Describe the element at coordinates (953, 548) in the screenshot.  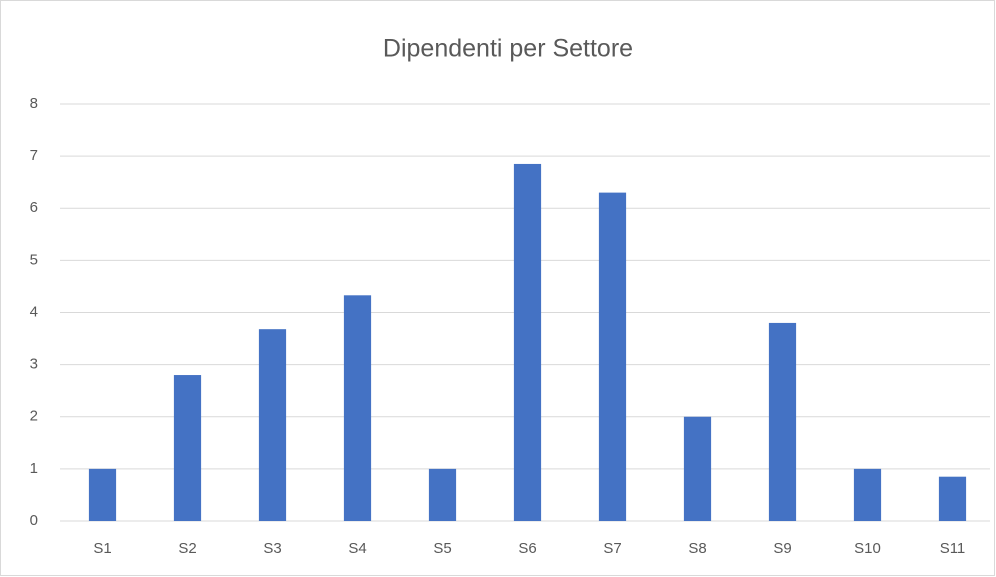
I see `x-tick-label: S11` at that location.